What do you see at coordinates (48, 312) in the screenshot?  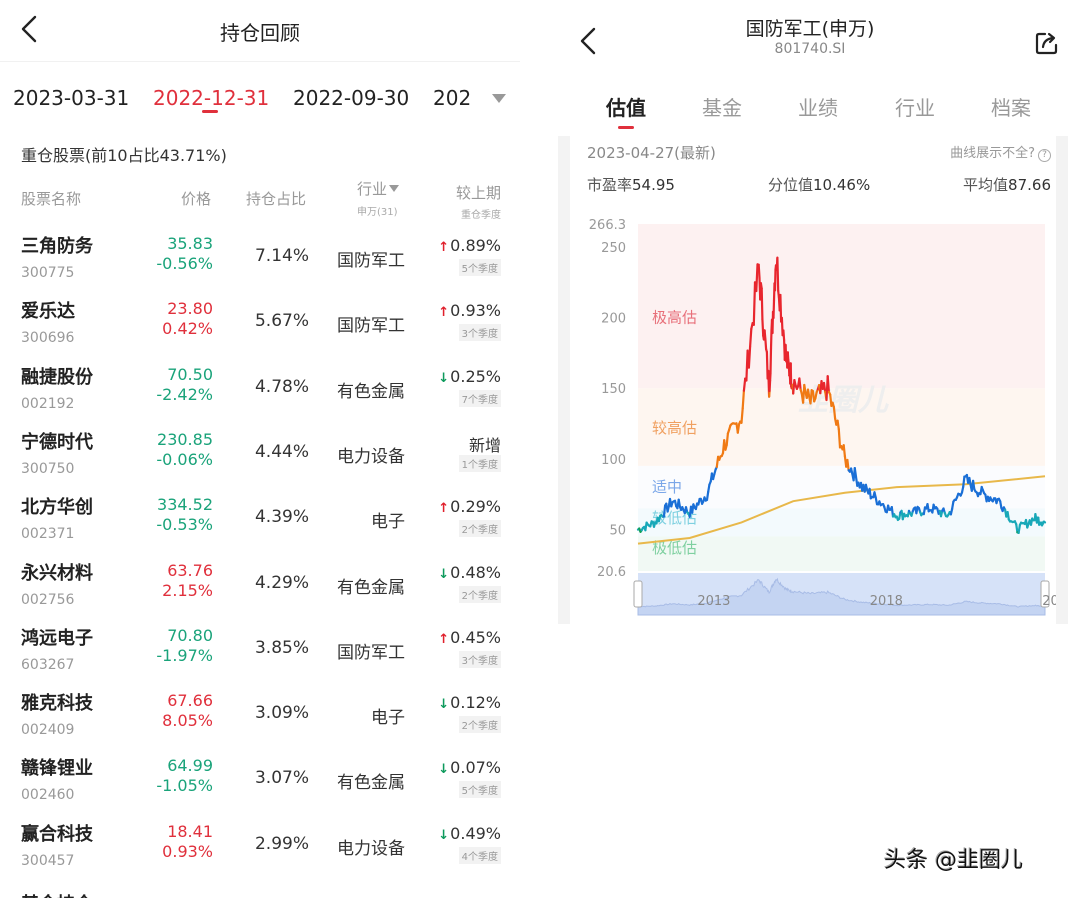 I see `stock-name: 爱乐达` at bounding box center [48, 312].